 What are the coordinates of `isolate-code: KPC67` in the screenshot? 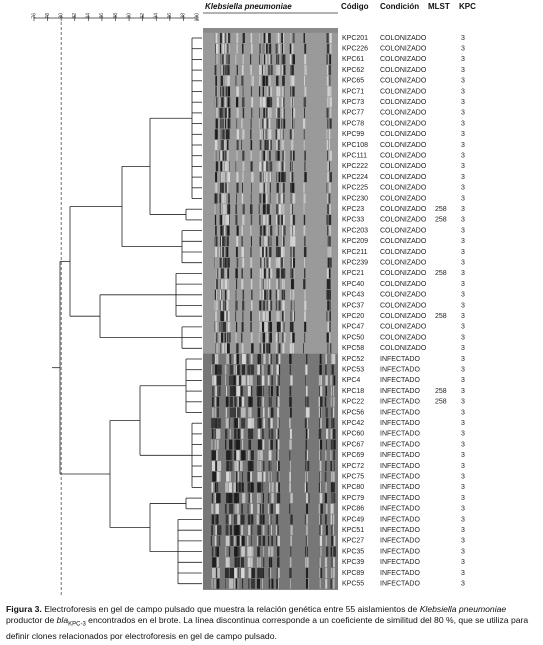 It's located at (353, 444).